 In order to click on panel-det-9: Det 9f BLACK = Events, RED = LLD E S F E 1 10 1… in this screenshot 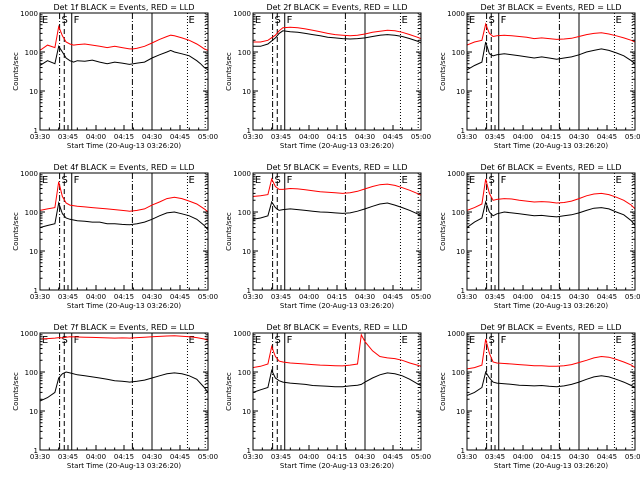, I will do `click(539, 396)`.